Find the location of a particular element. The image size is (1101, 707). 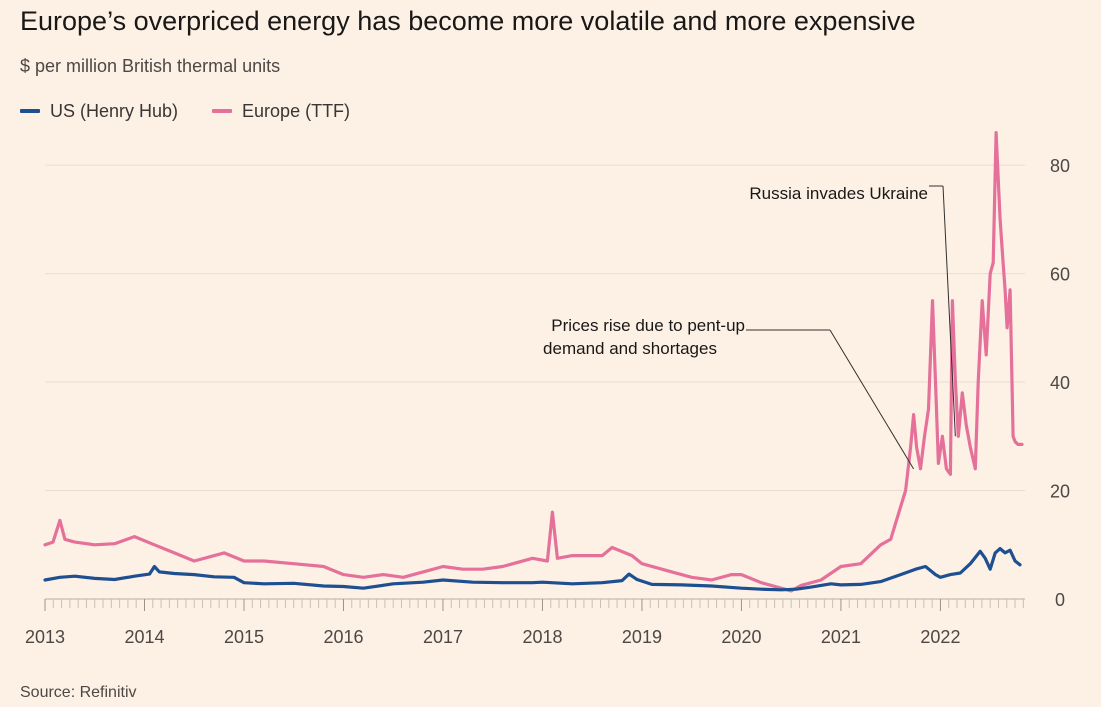

x-tick-label-2019: 2019 is located at coordinates (642, 637).